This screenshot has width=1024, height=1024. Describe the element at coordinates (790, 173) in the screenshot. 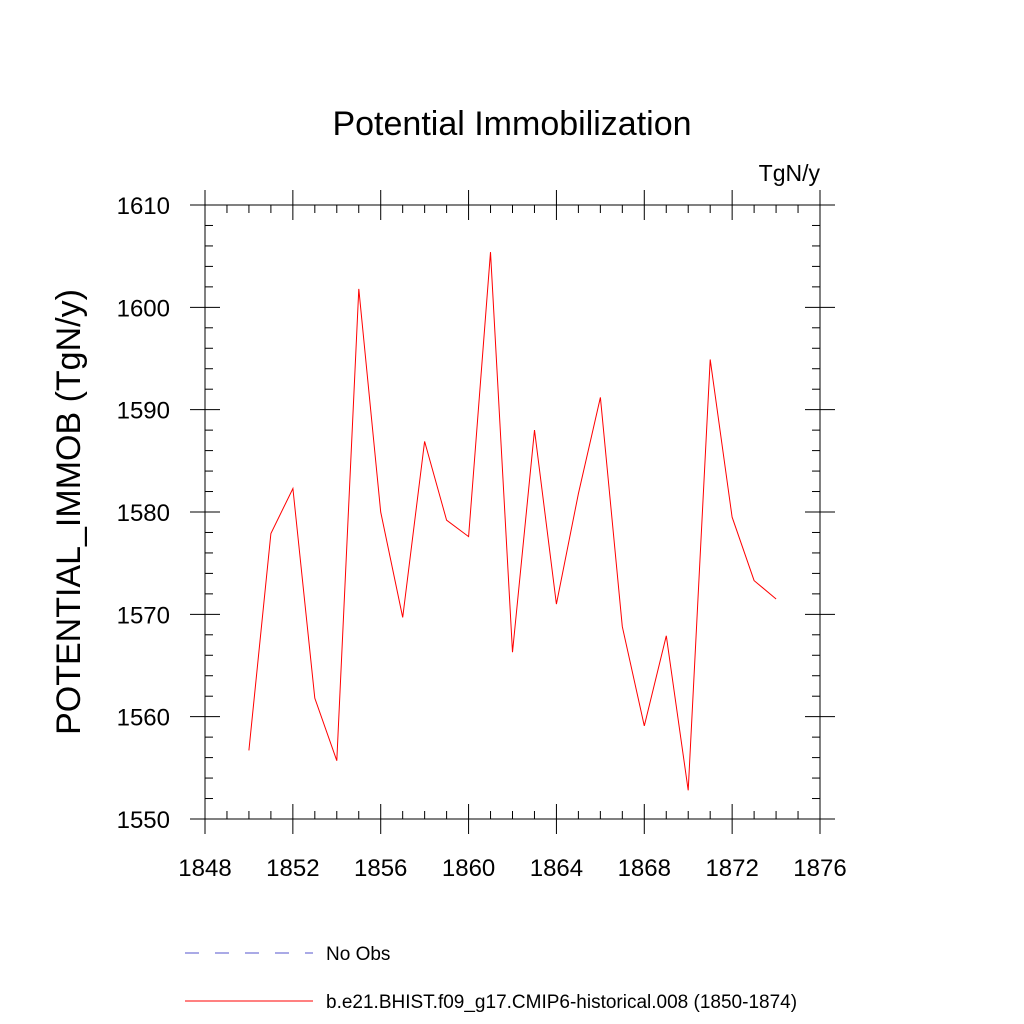

I see `units-label: TgN/y` at that location.